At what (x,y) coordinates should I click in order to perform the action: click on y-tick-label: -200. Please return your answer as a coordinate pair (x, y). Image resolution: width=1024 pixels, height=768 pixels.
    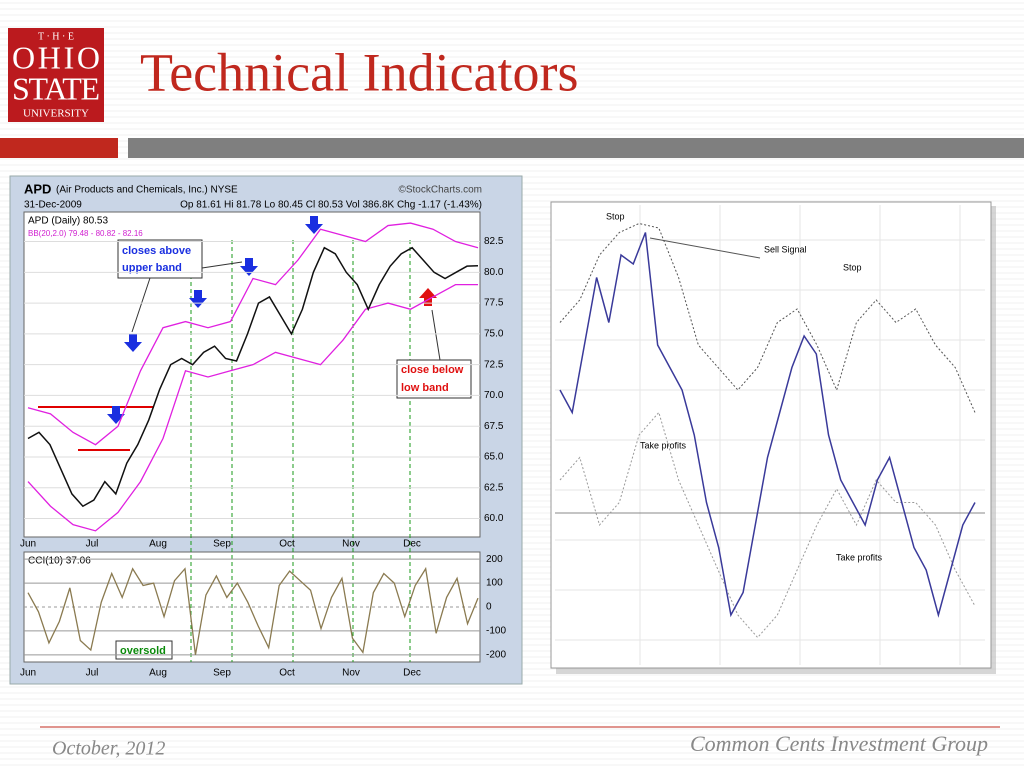
    Looking at the image, I should click on (496, 654).